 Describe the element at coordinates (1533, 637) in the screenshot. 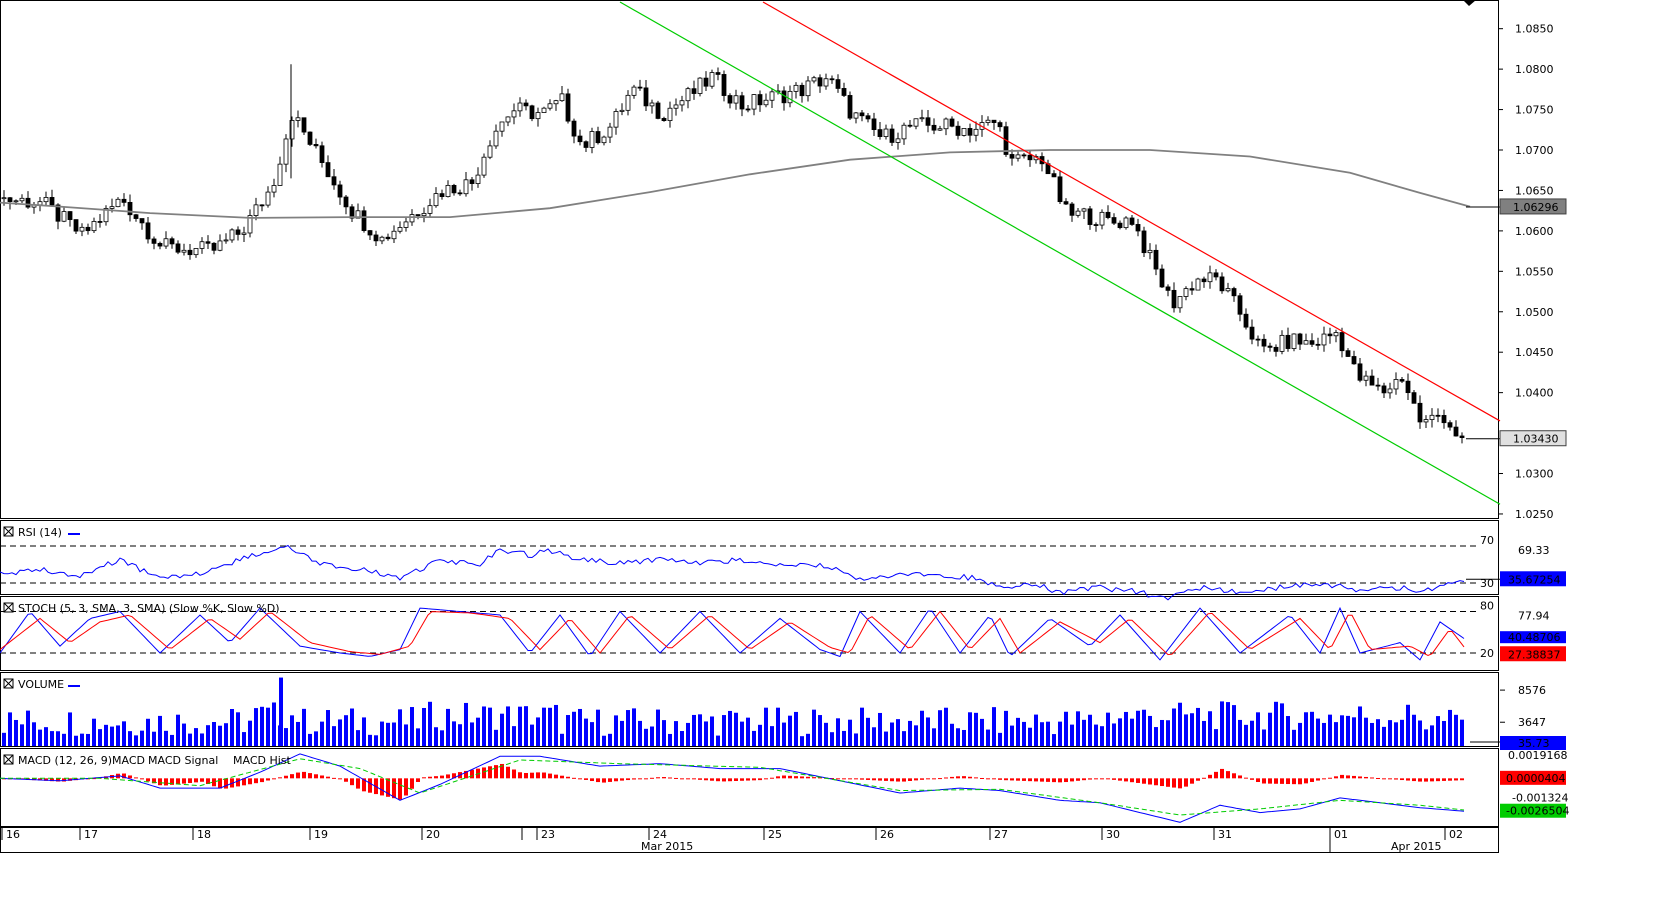

I see `stoch-k-value-box` at that location.